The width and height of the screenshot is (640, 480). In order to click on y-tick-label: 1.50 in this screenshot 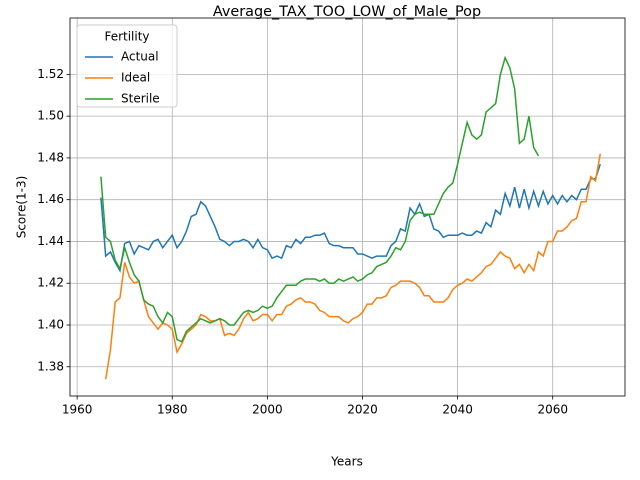, I will do `click(50, 116)`.